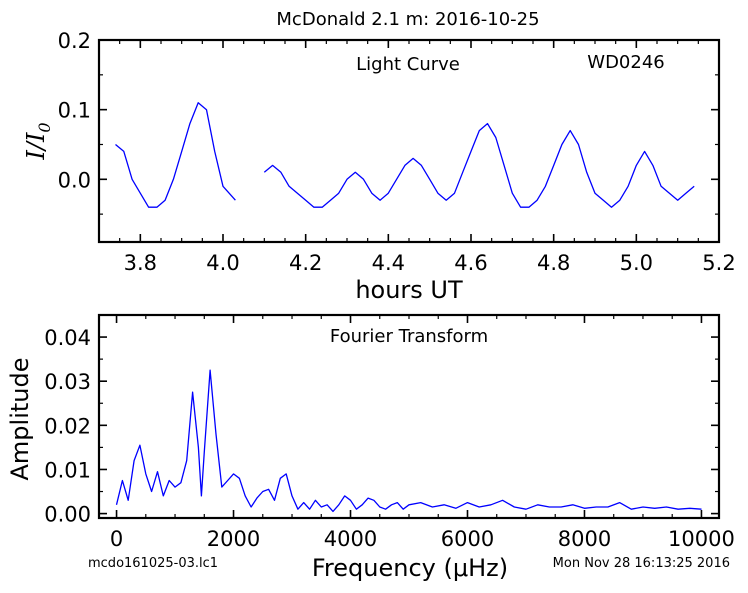 The height and width of the screenshot is (593, 748). What do you see at coordinates (408, 64) in the screenshot?
I see `light-curve-annotation: Light Curve` at bounding box center [408, 64].